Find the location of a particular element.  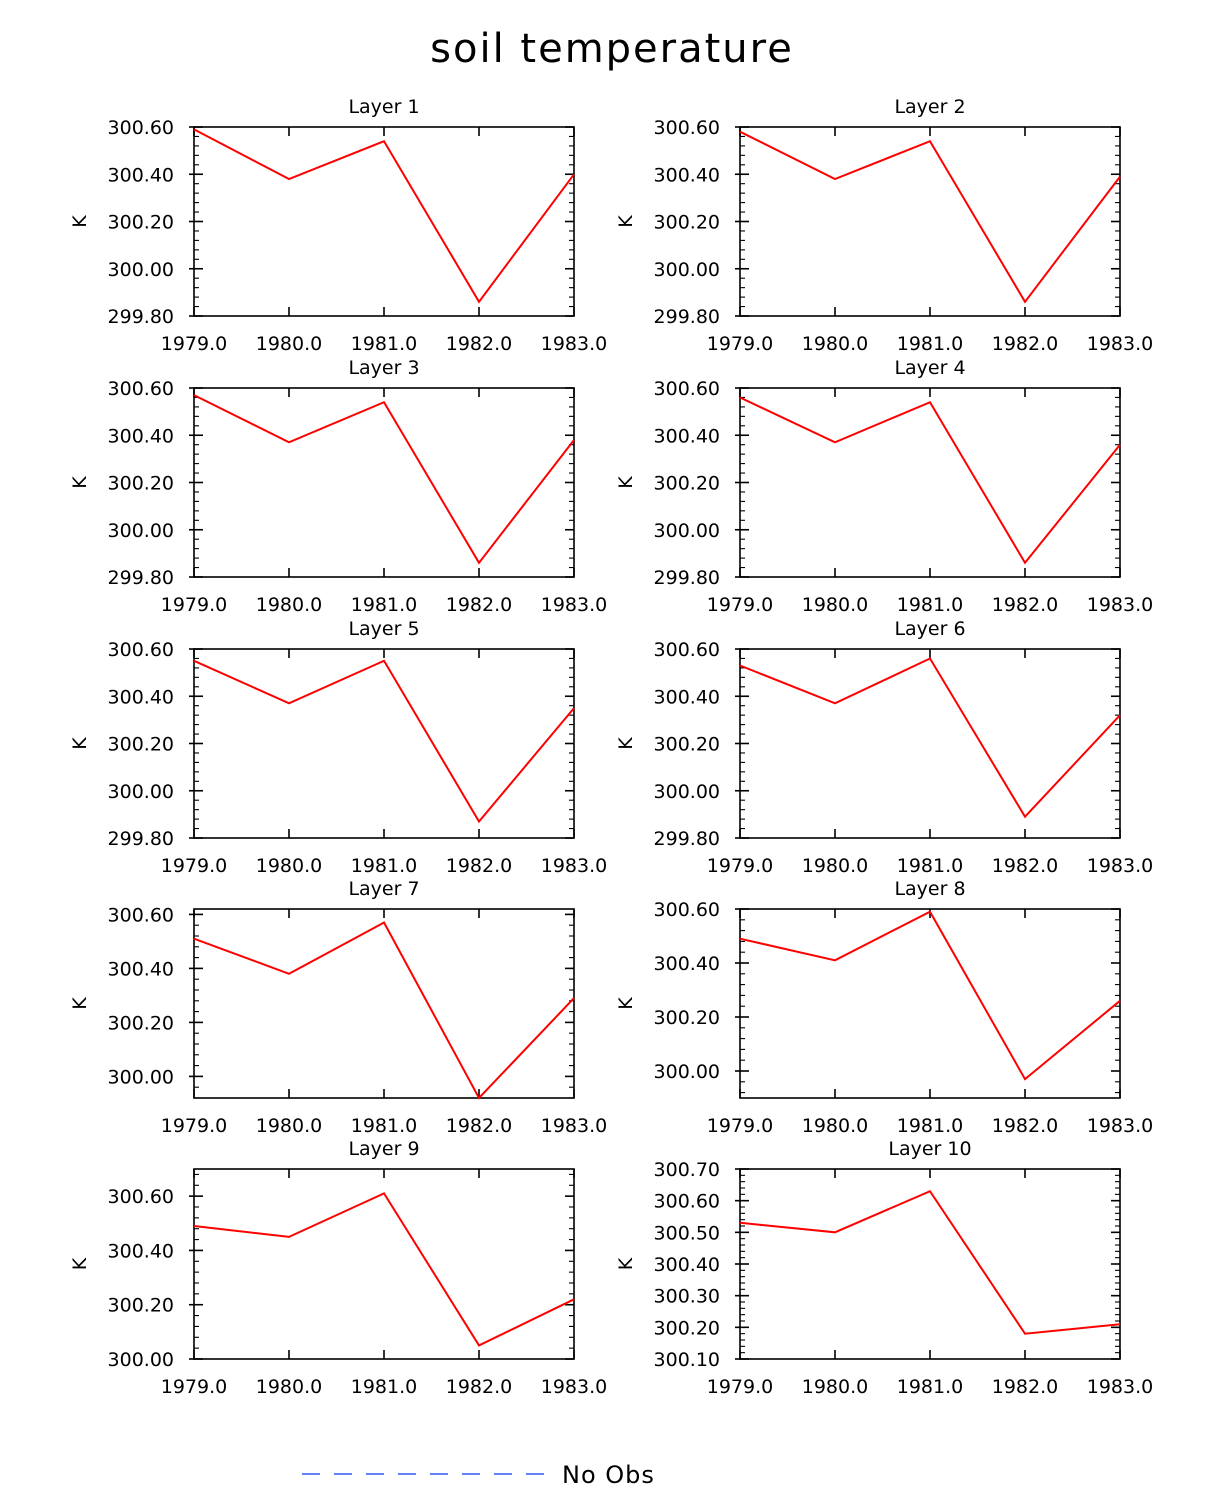

legend-label-no-obs: No Obs is located at coordinates (608, 1473).